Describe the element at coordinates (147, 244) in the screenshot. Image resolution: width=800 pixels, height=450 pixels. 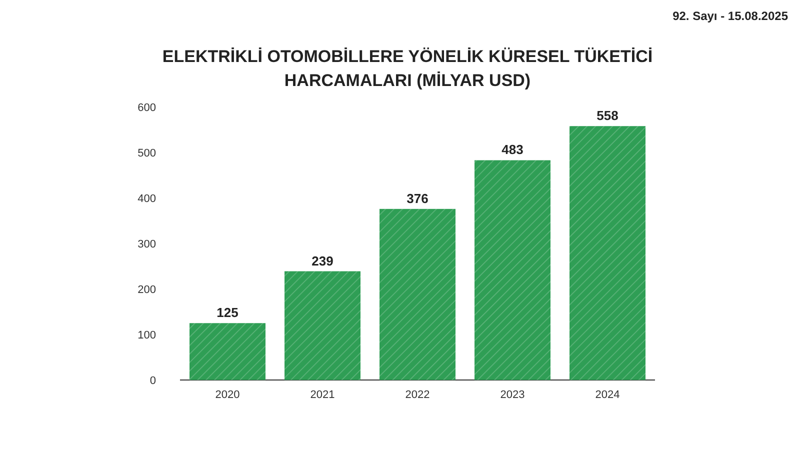
I see `y-tick-label: 300` at that location.